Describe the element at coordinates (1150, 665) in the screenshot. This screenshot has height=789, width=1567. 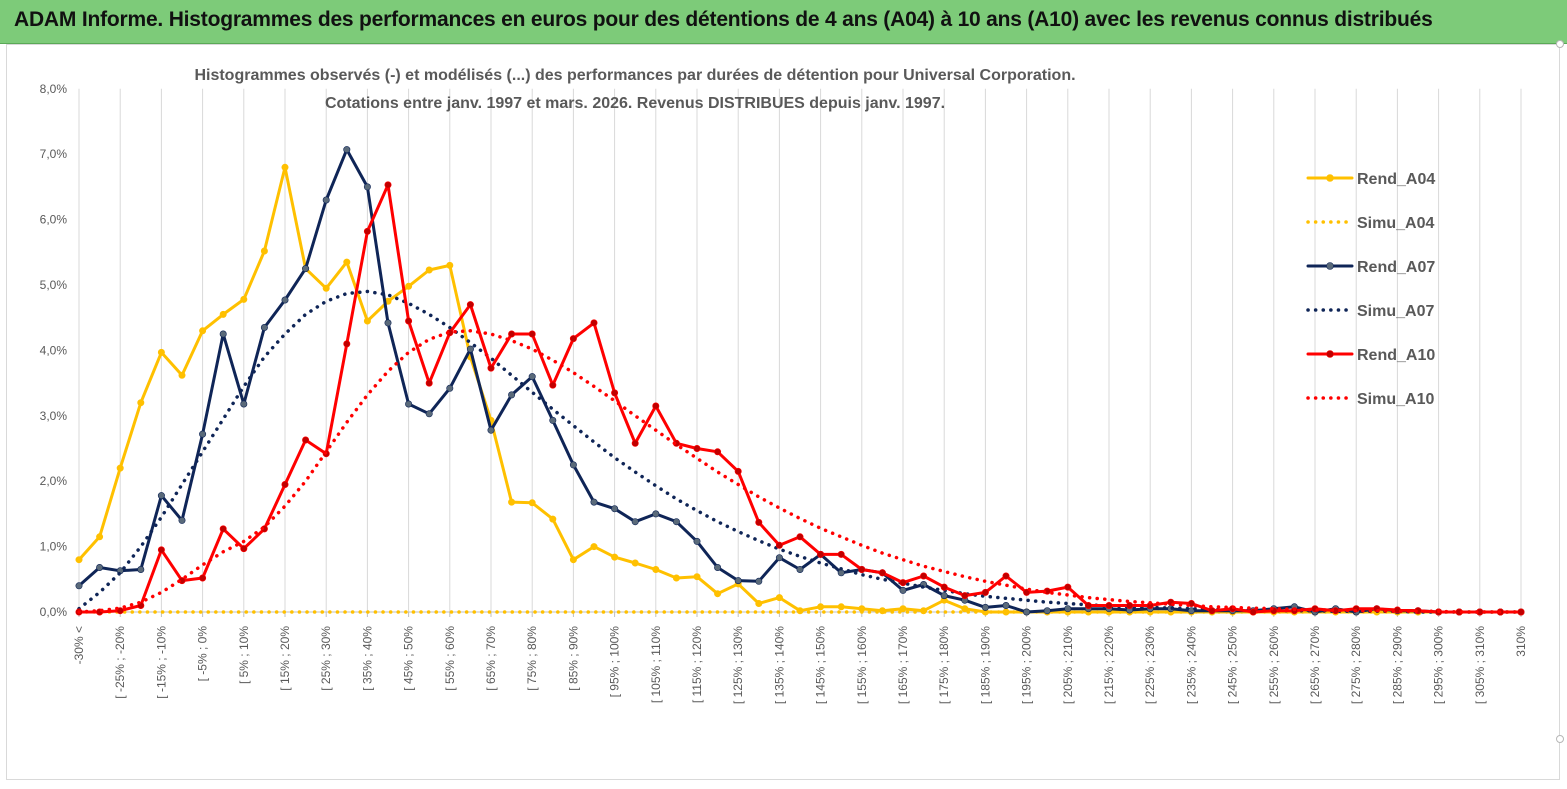
I see `x-tick-label: [ 225% ; 230%` at that location.